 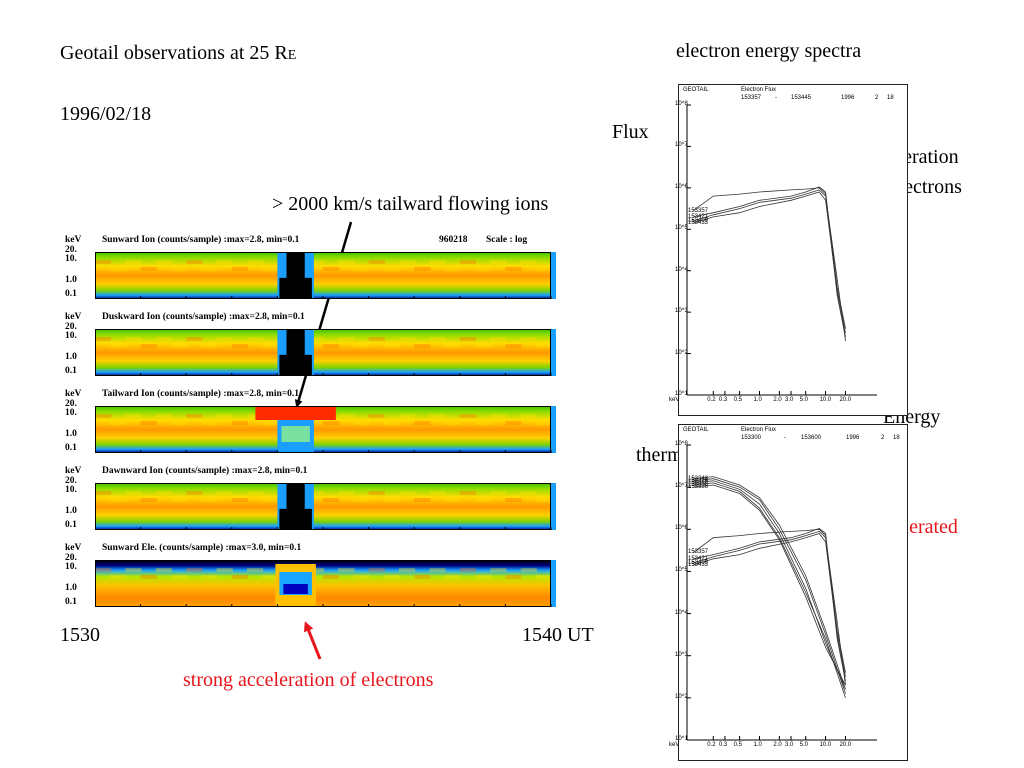 What do you see at coordinates (723, 400) in the screenshot?
I see `x-tick-label: 0.3` at bounding box center [723, 400].